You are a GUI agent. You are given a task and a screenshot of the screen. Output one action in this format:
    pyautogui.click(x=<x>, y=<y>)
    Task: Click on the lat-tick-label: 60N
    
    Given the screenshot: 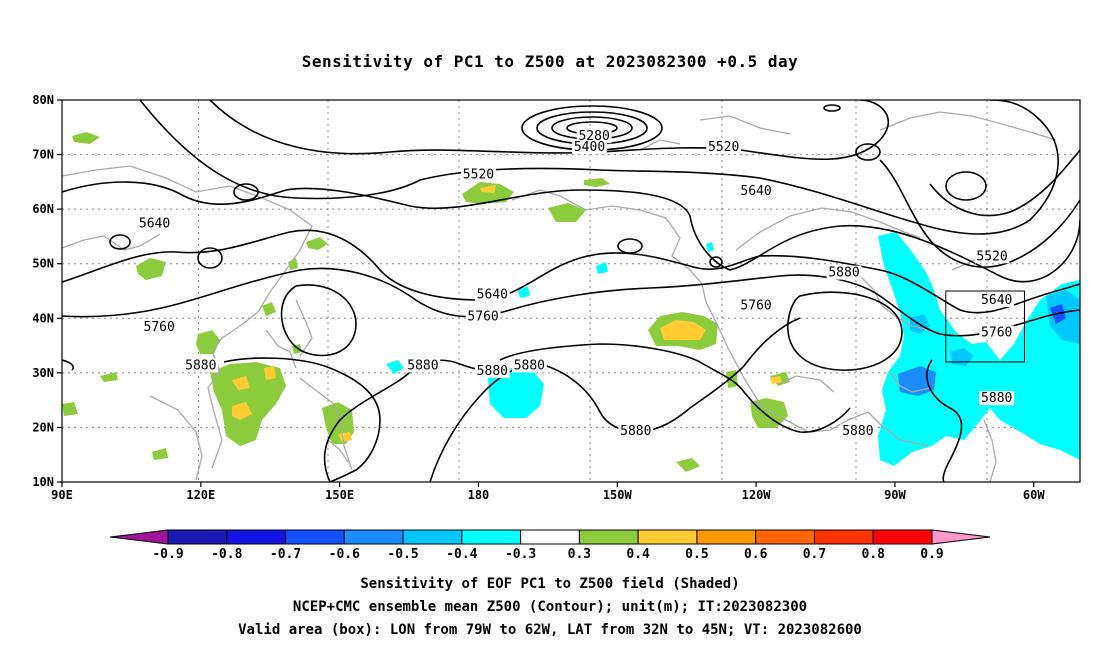 What is the action you would take?
    pyautogui.click(x=43, y=209)
    